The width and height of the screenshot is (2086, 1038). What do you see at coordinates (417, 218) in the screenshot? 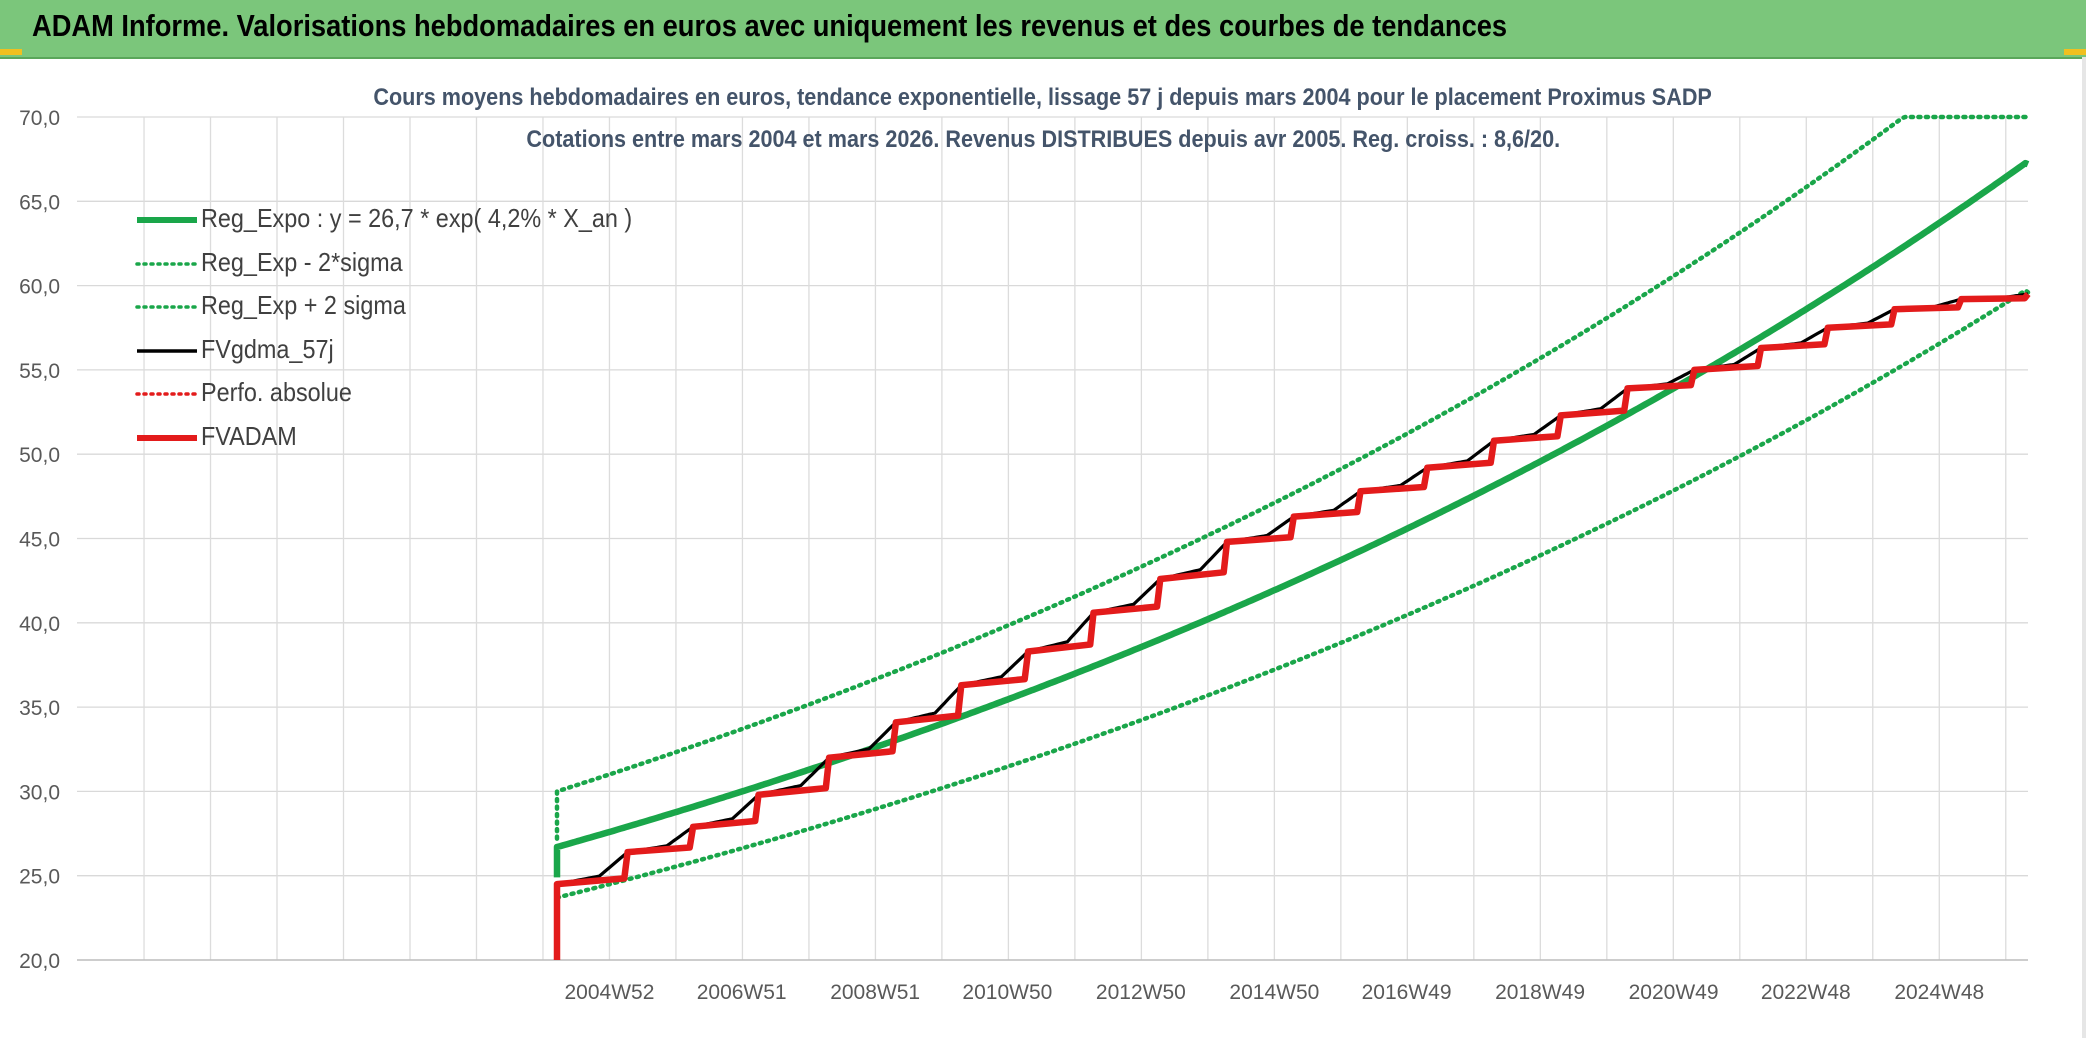
I see `legend-label: Reg_Expo : y = 26,7 * exp( 4,2% * X_an )` at bounding box center [417, 218].